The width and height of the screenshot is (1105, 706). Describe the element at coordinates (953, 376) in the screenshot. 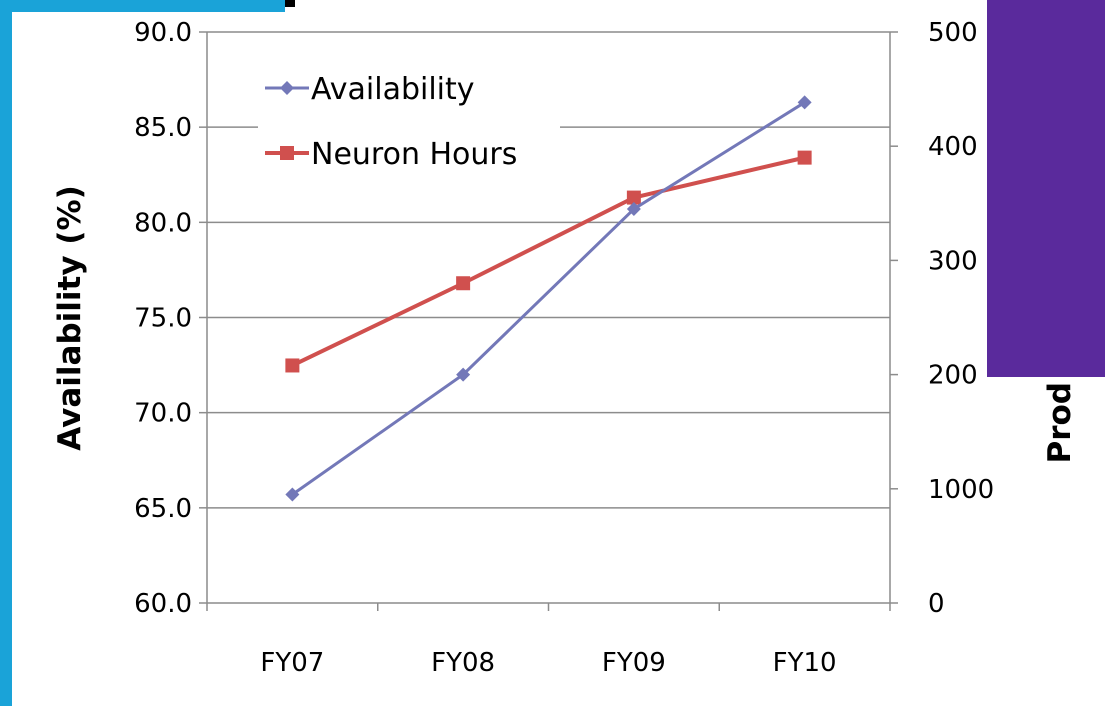

I see `right-tick-label: 200` at that location.